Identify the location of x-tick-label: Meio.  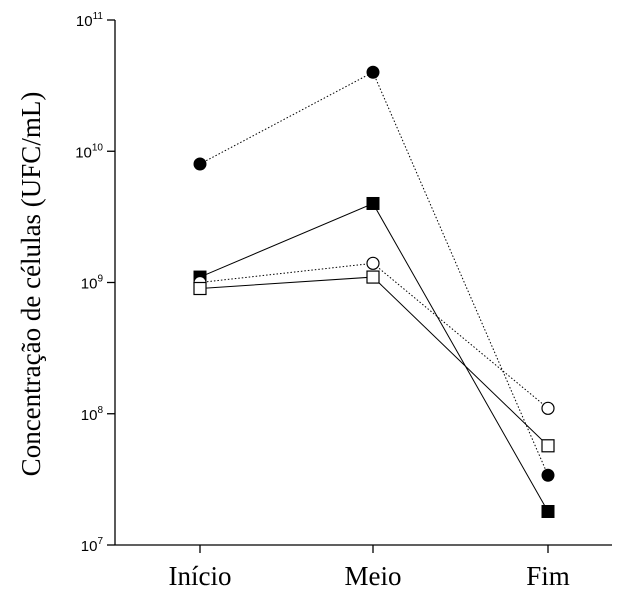
(373, 576).